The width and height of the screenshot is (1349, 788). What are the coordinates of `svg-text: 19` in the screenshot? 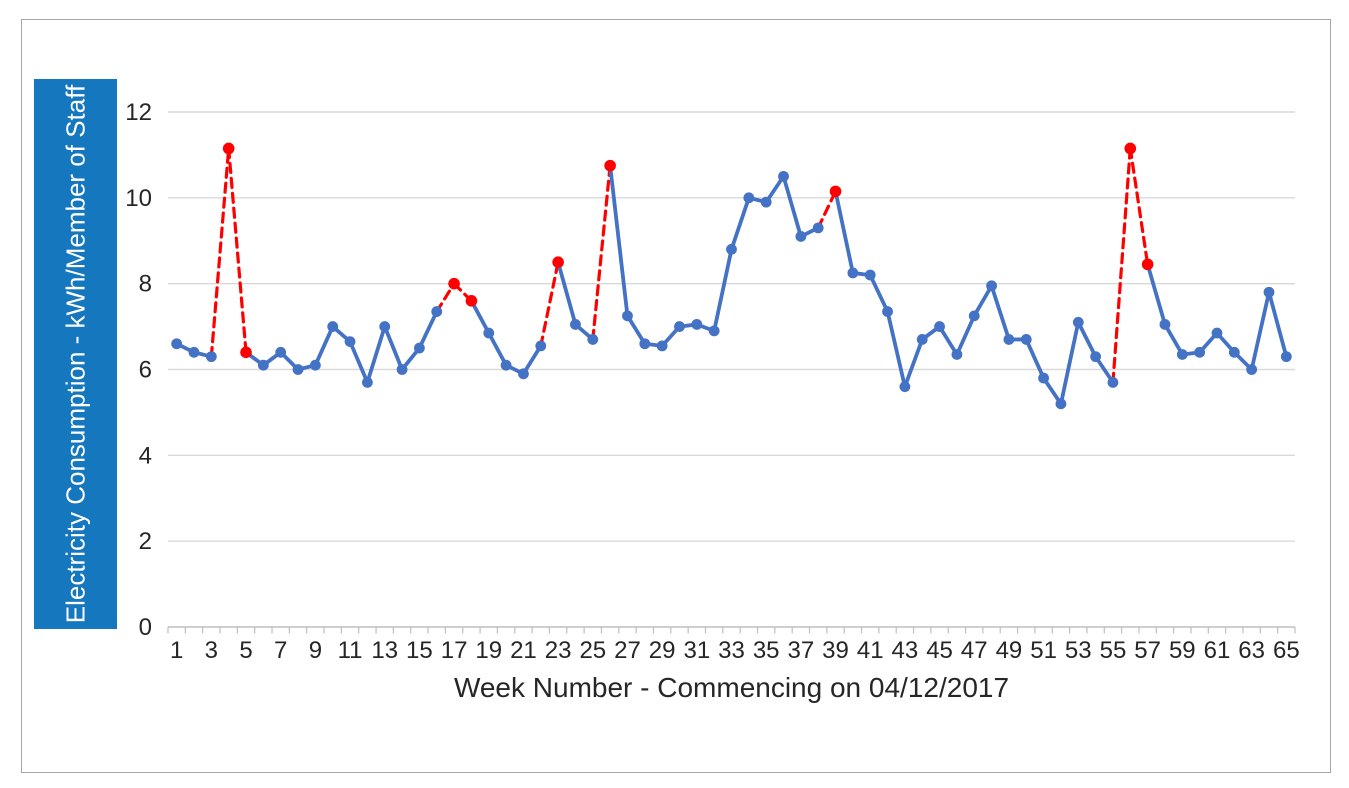 It's located at (488, 650).